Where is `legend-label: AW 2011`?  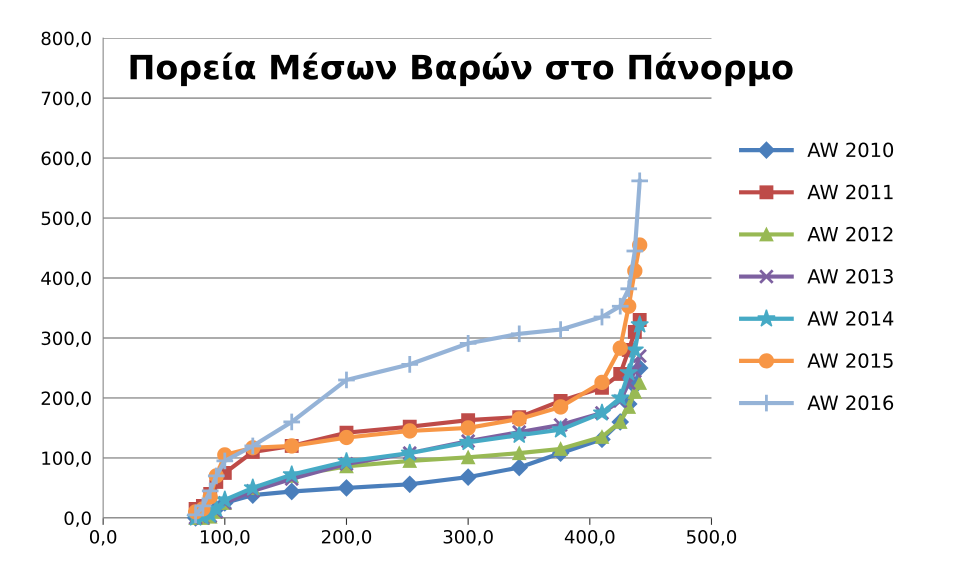
legend-label: AW 2011 is located at coordinates (850, 192).